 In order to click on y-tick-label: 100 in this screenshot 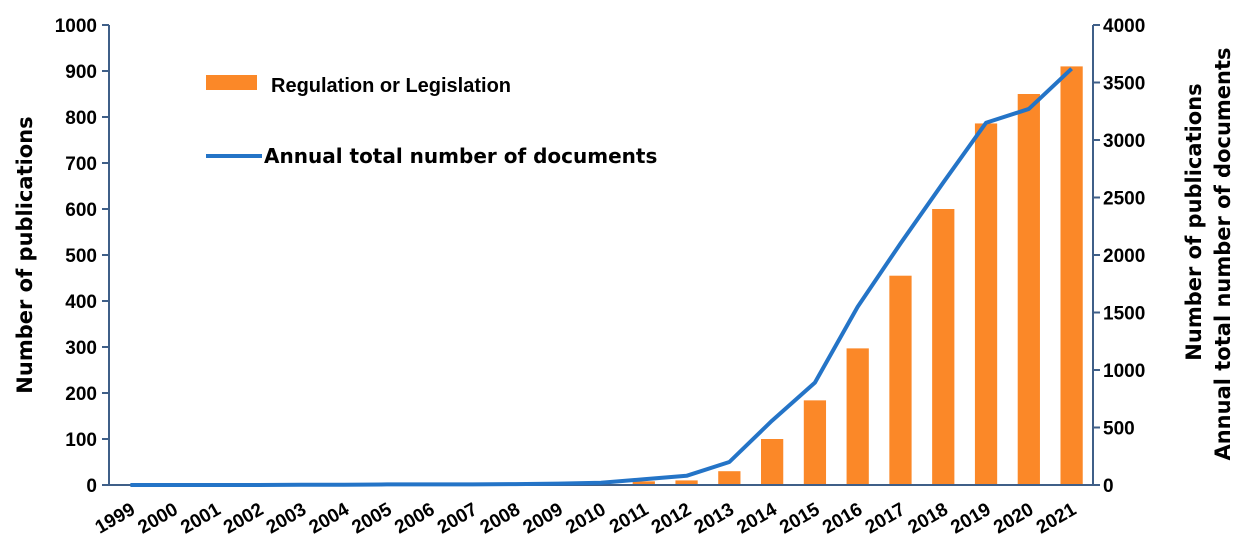, I will do `click(81, 440)`.